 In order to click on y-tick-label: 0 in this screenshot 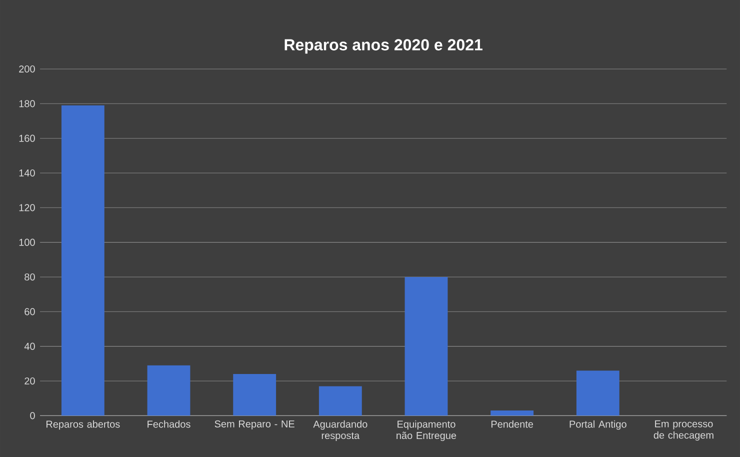, I will do `click(32, 416)`.